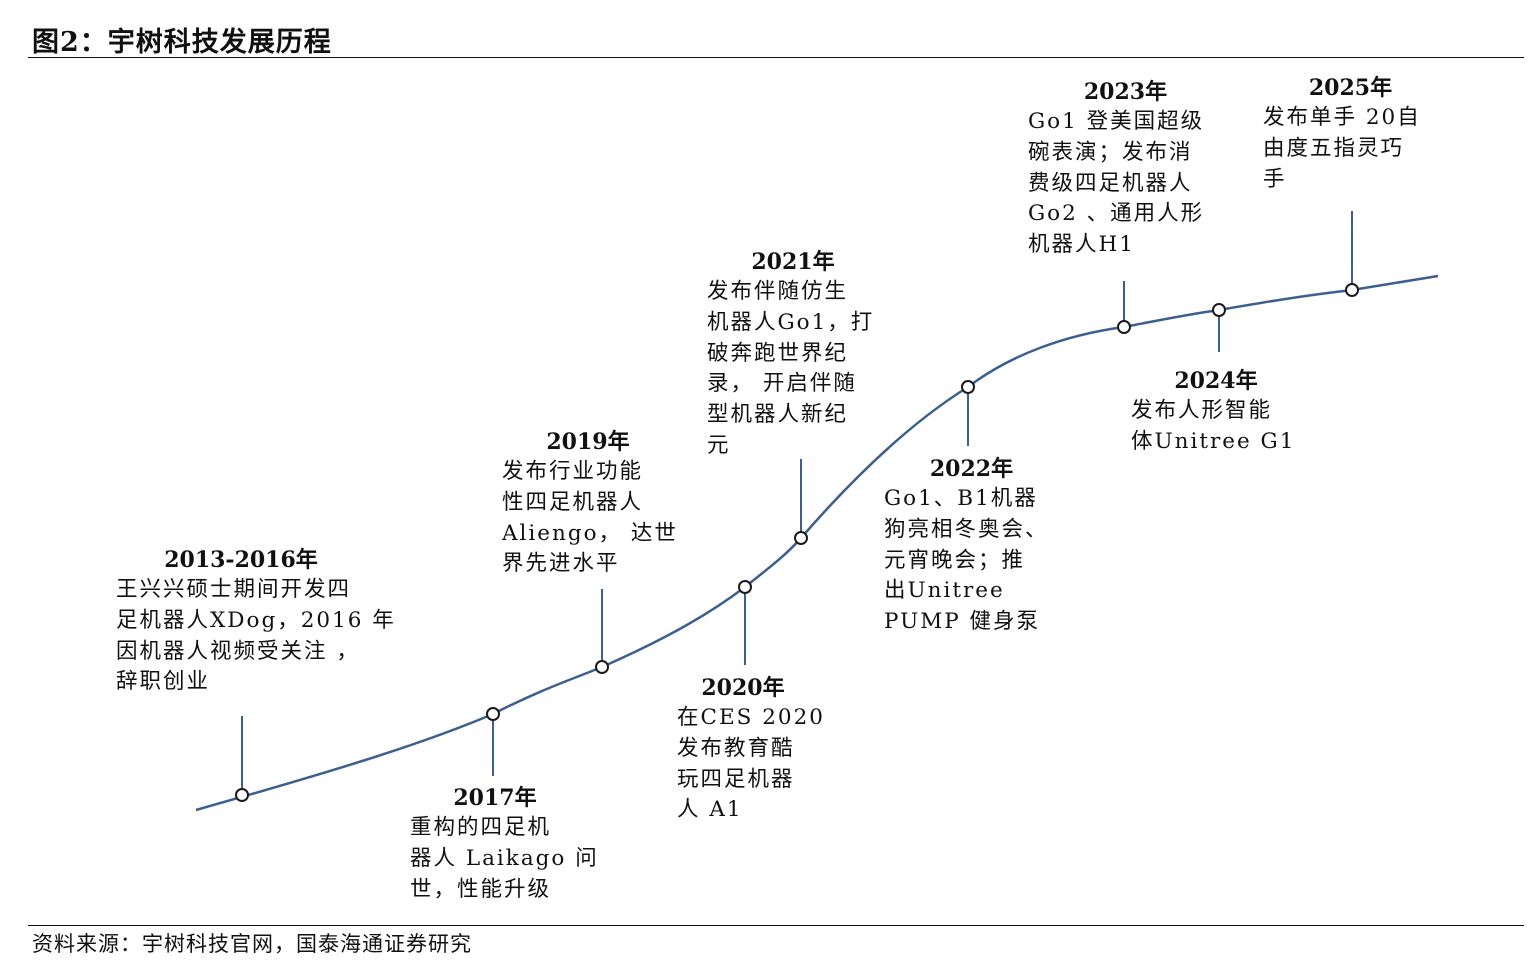 Image resolution: width=1537 pixels, height=980 pixels. I want to click on source-note: 资料来源：宇树科技官网，国泰海通证券研究, so click(252, 944).